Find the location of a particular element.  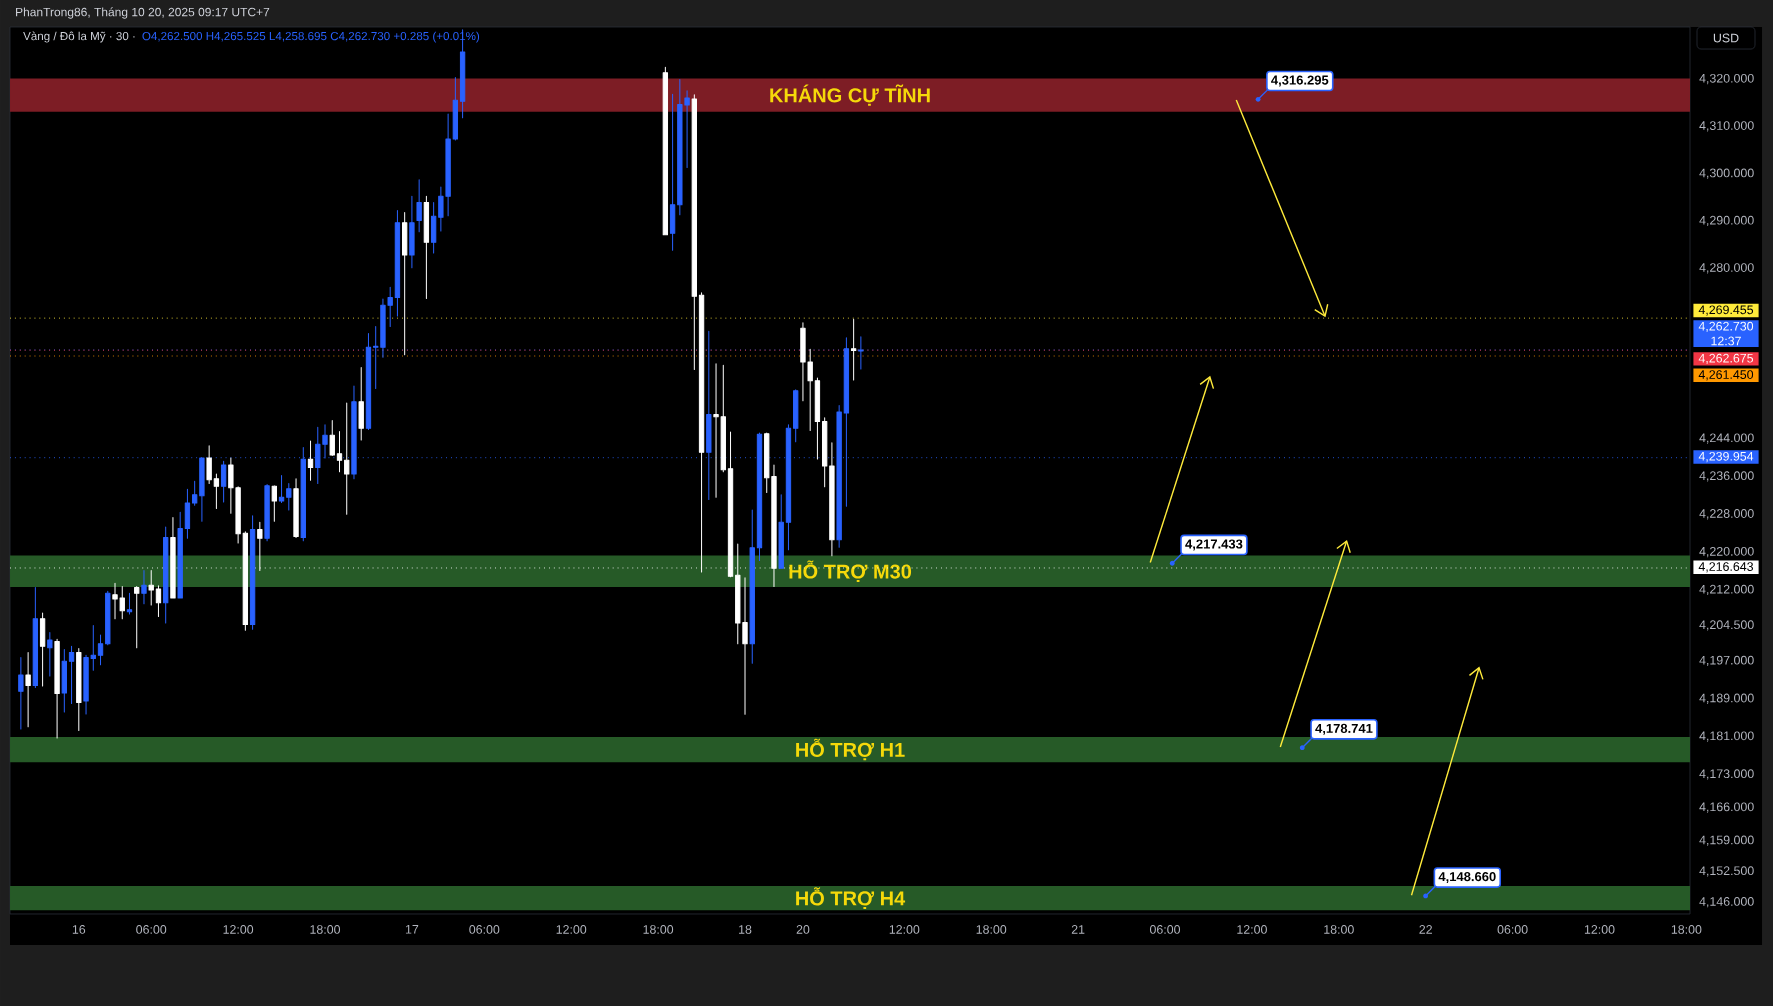

band-label: HỖ TRỢ H1 is located at coordinates (850, 749).